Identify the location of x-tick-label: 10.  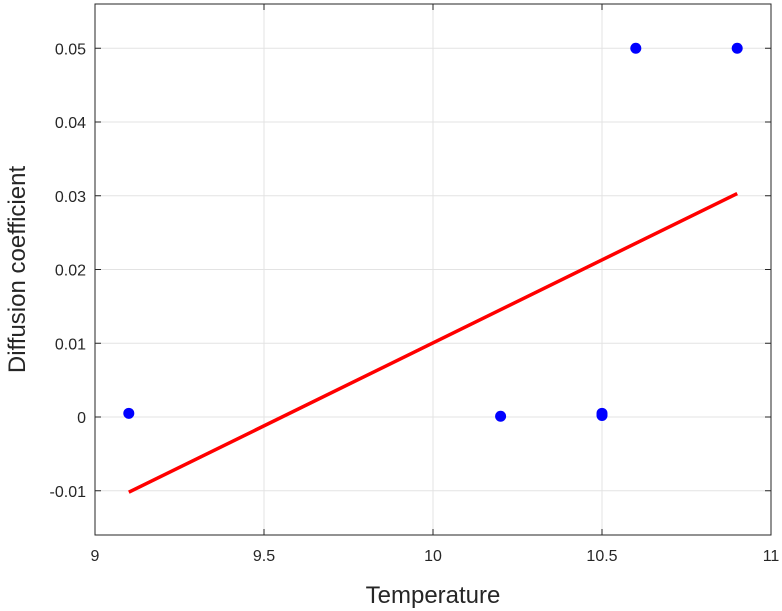
(433, 556).